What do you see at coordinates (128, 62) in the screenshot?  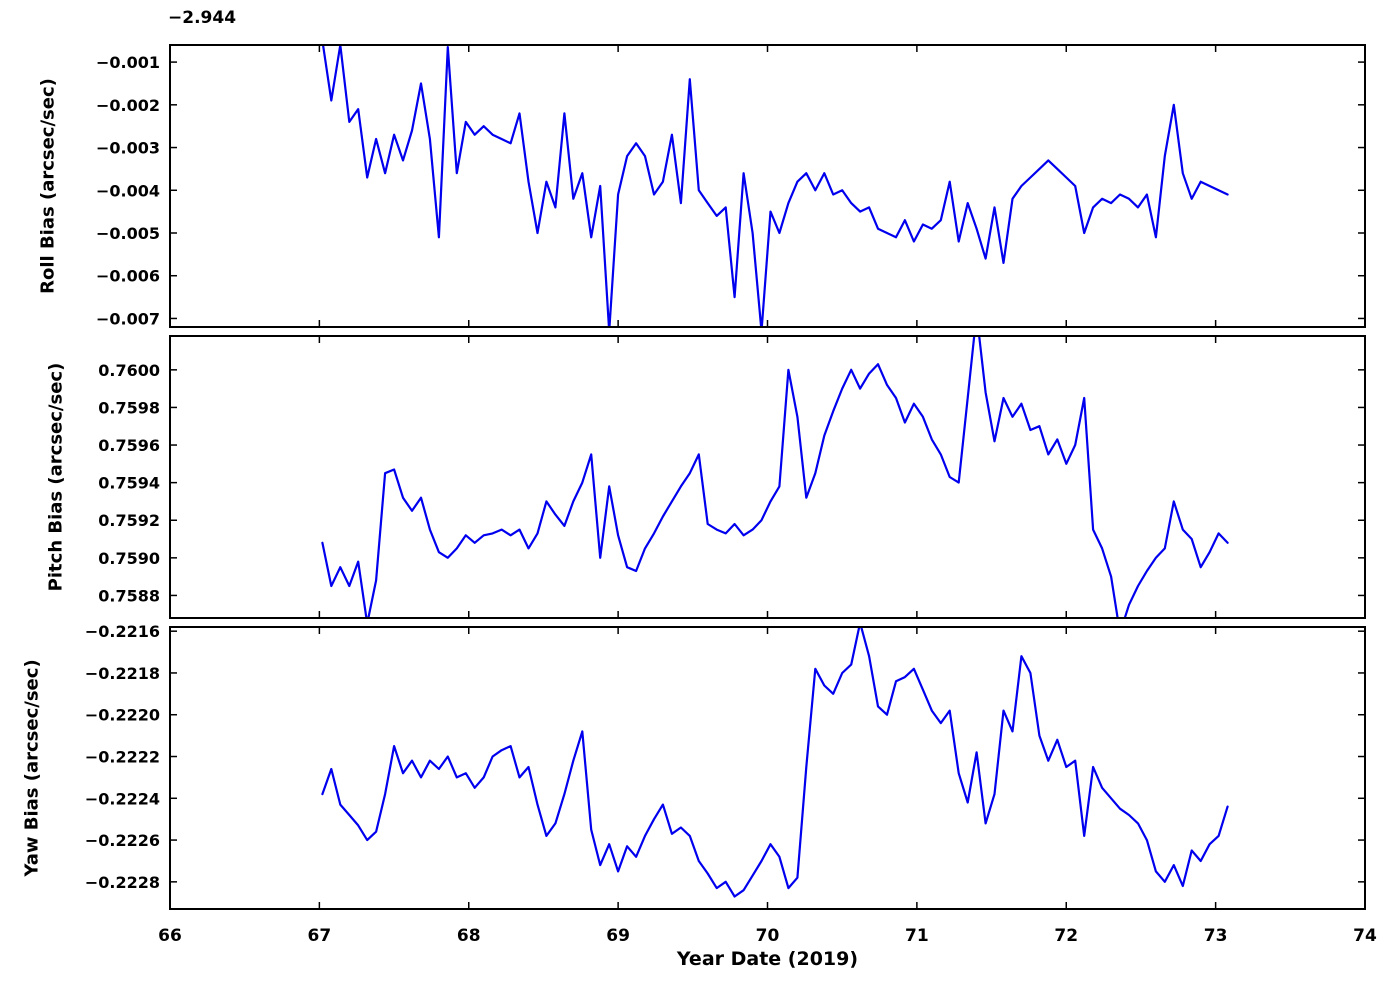 I see `roll-y-tick-label: −0.001` at bounding box center [128, 62].